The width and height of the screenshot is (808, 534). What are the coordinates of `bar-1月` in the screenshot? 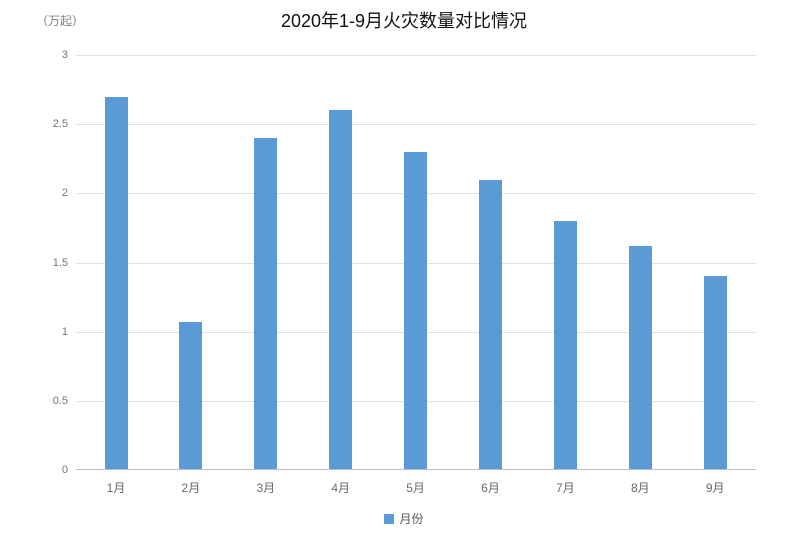 It's located at (116, 283).